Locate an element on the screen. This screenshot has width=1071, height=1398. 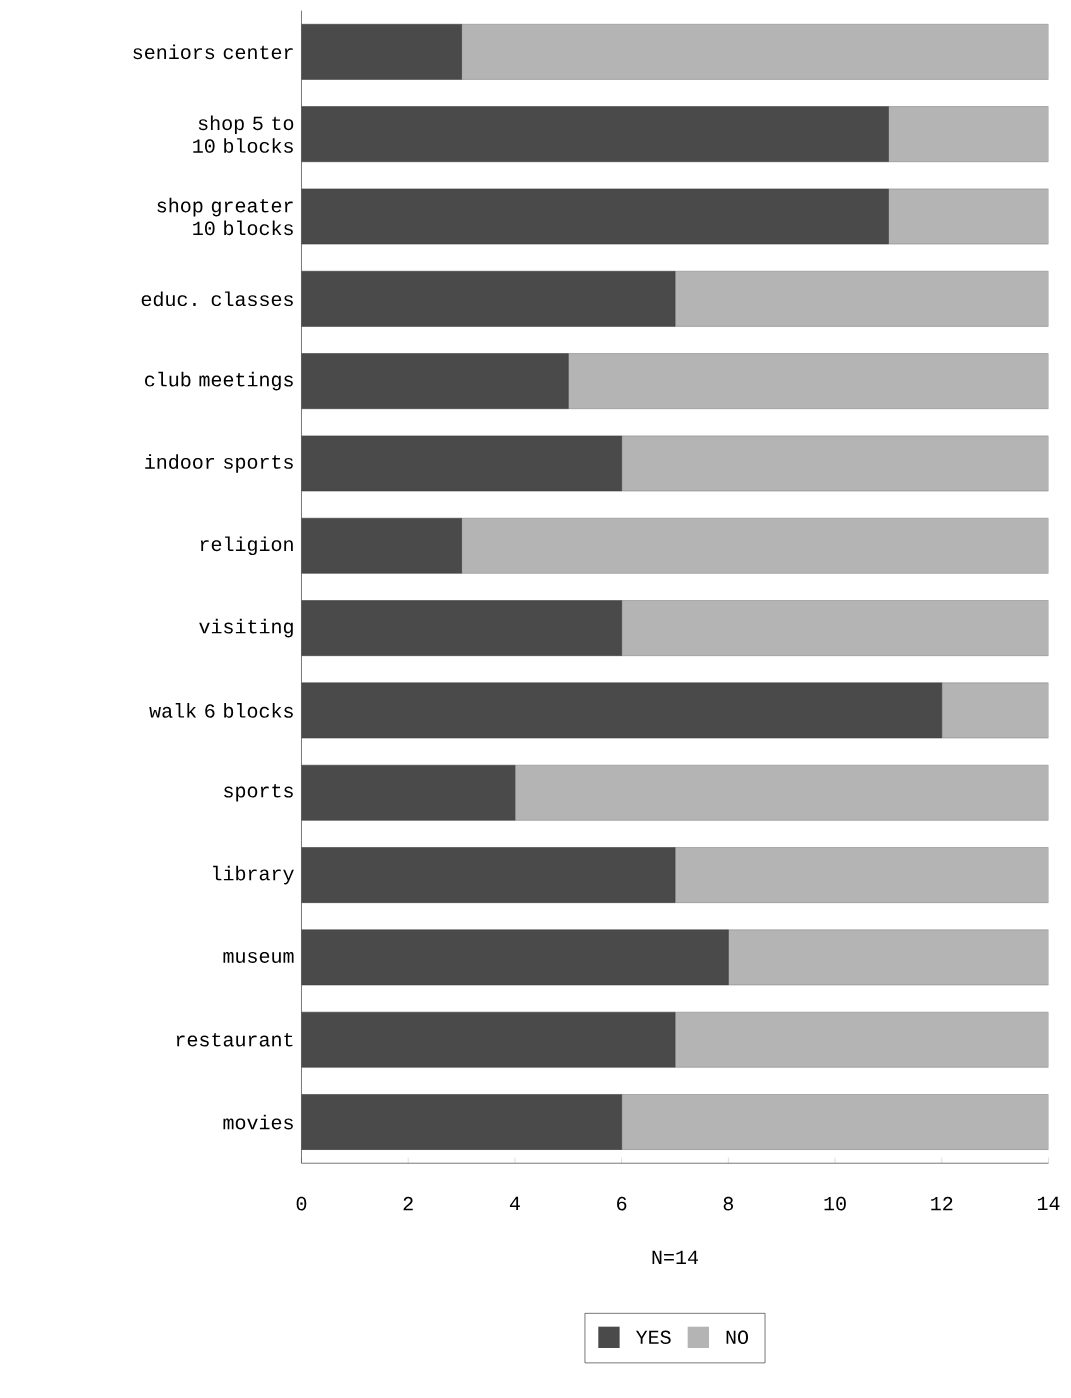
x-tick-label: 14 is located at coordinates (1048, 1203).